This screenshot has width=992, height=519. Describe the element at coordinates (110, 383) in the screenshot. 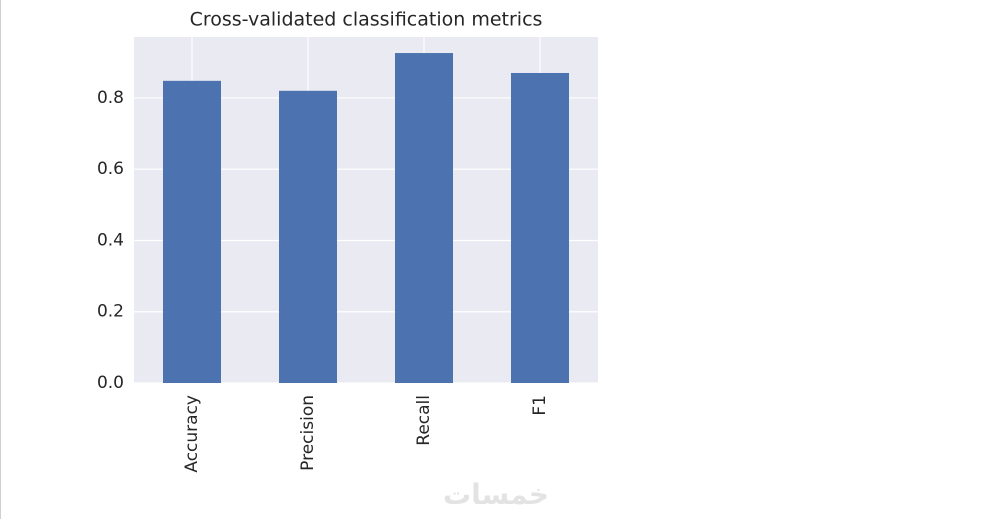

I see `y-tick-label: 0.0` at that location.